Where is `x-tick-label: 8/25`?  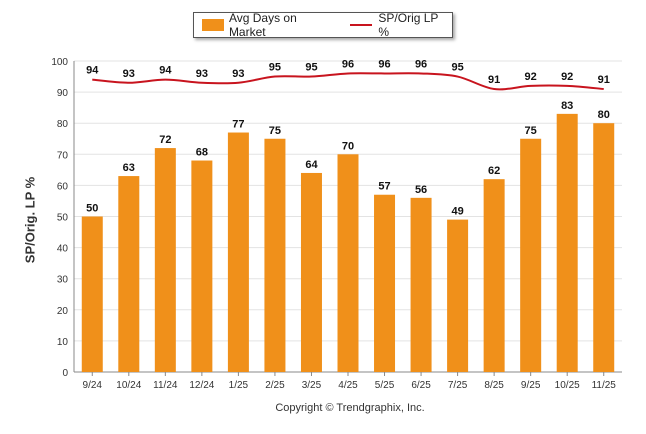 x-tick-label: 8/25 is located at coordinates (494, 385).